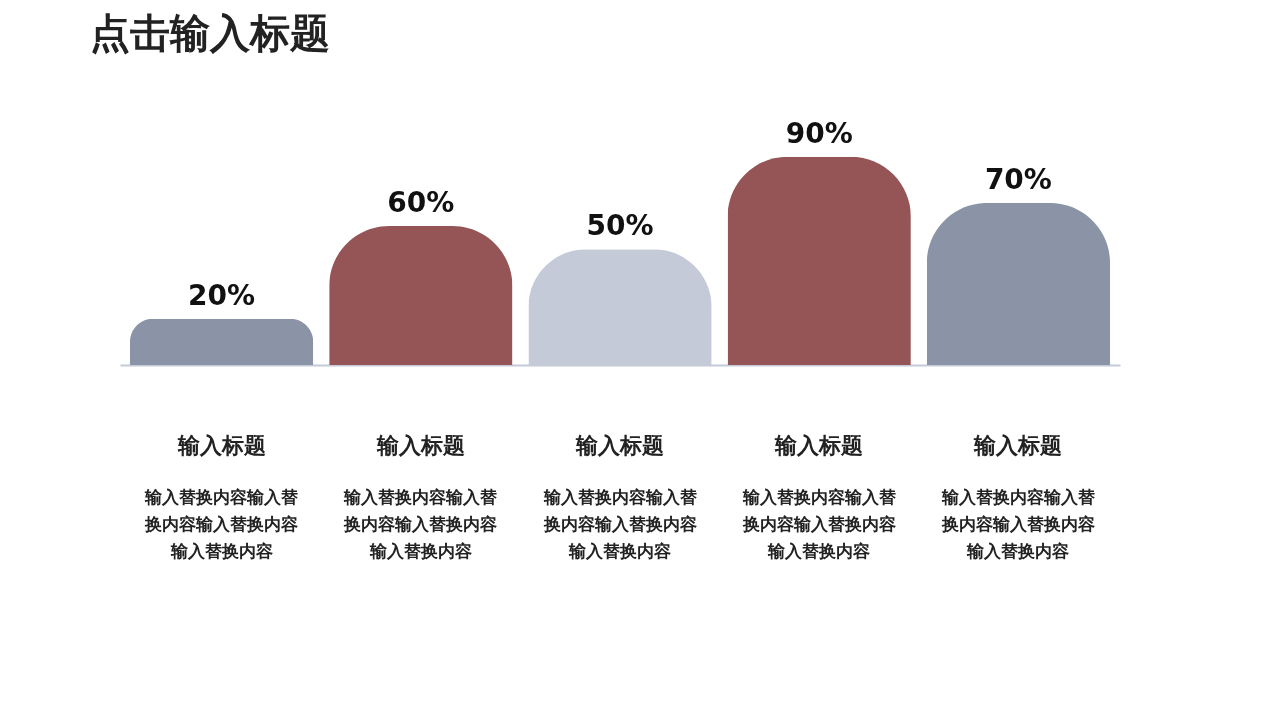 This screenshot has width=1280, height=720. Describe the element at coordinates (222, 295) in the screenshot. I see `data-label: 20%` at that location.